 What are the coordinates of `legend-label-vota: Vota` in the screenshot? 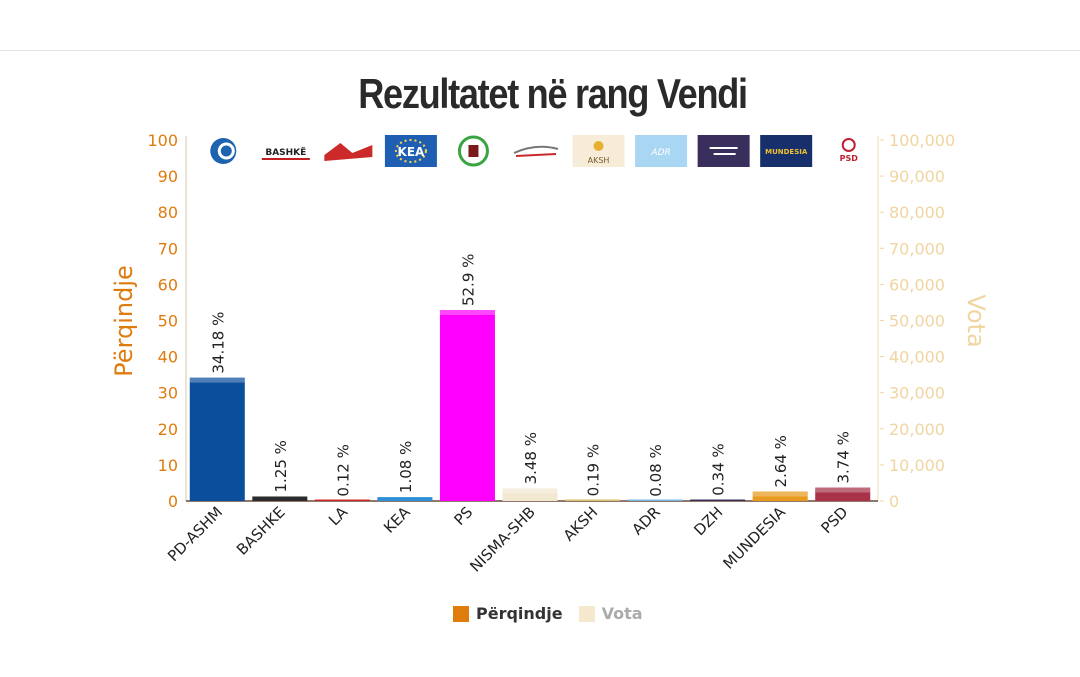 It's located at (622, 613).